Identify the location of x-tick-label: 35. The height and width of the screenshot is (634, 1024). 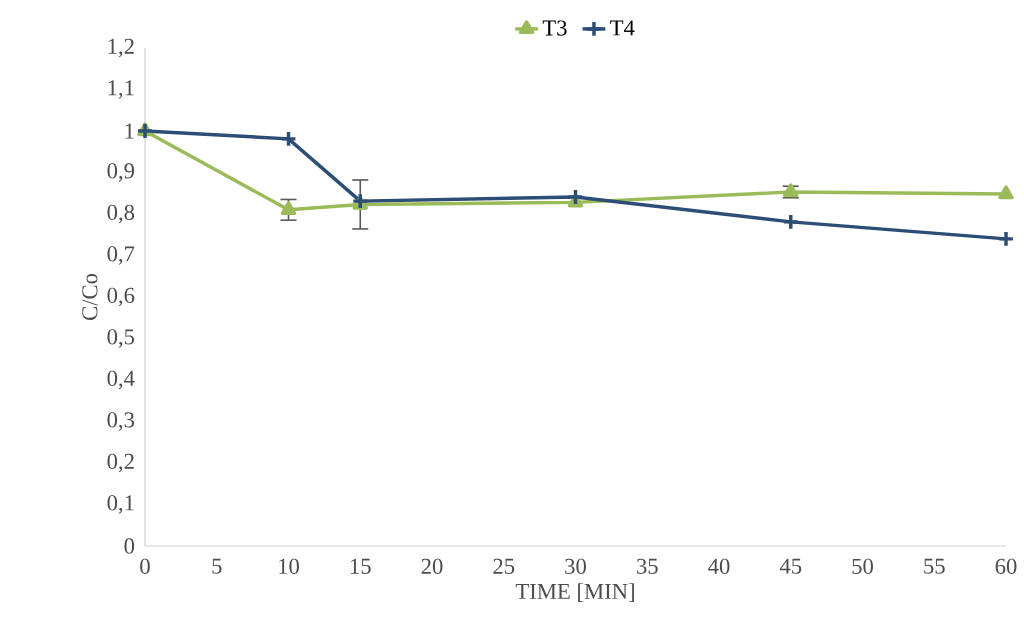
(647, 566).